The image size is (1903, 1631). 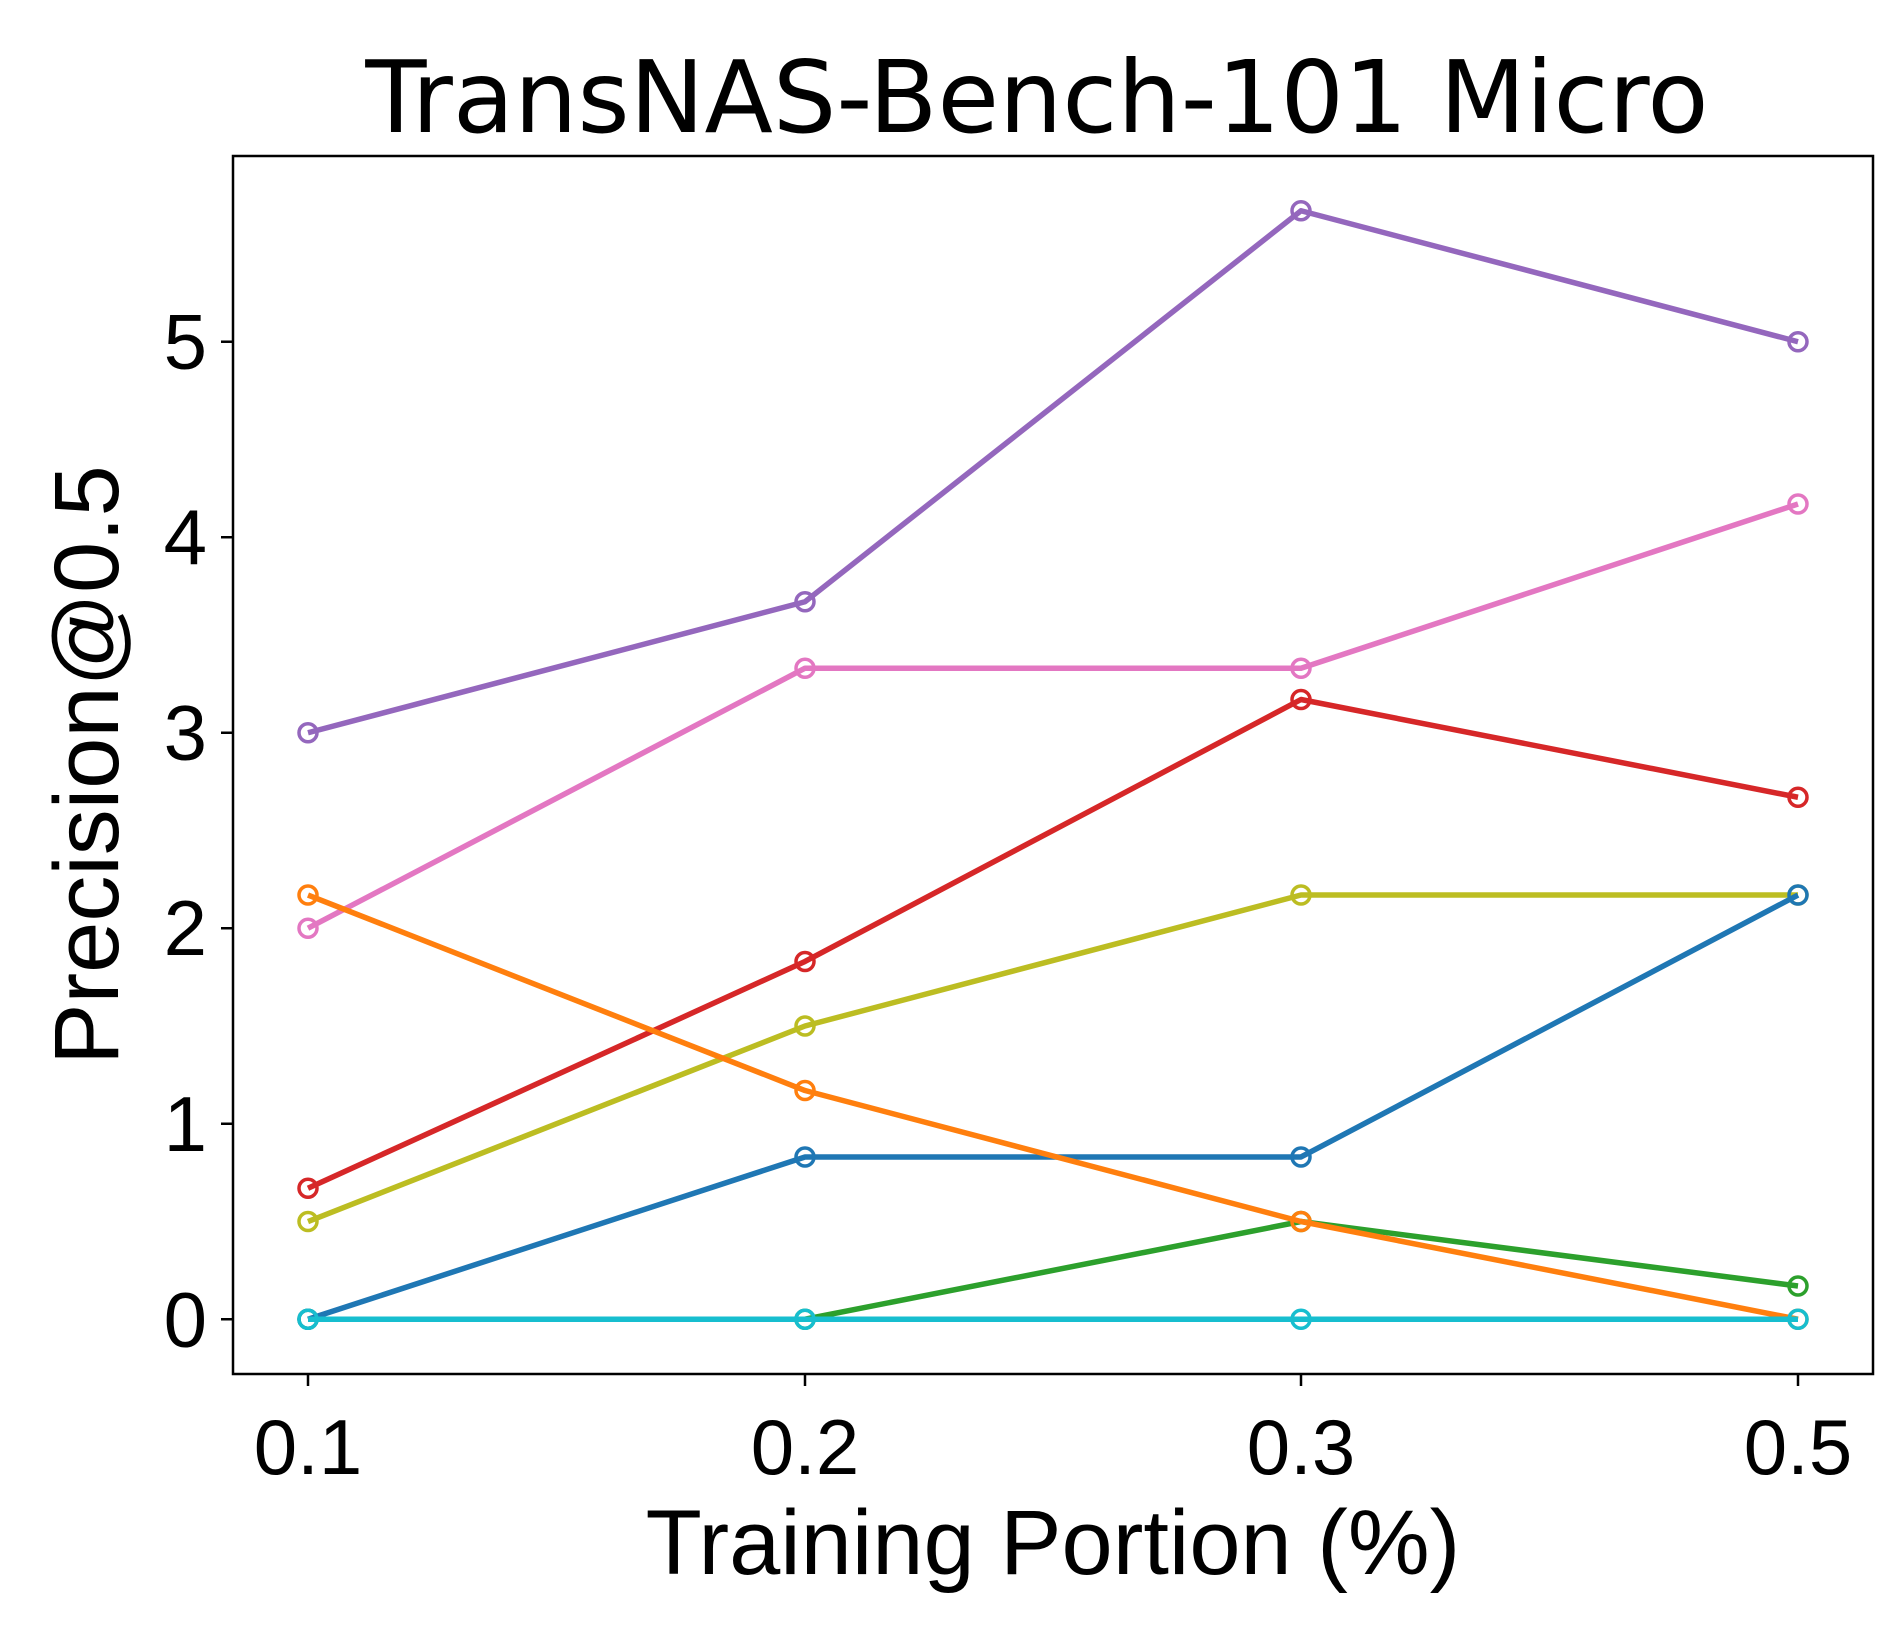 I want to click on data-point-olive-0.1, so click(x=308, y=1221).